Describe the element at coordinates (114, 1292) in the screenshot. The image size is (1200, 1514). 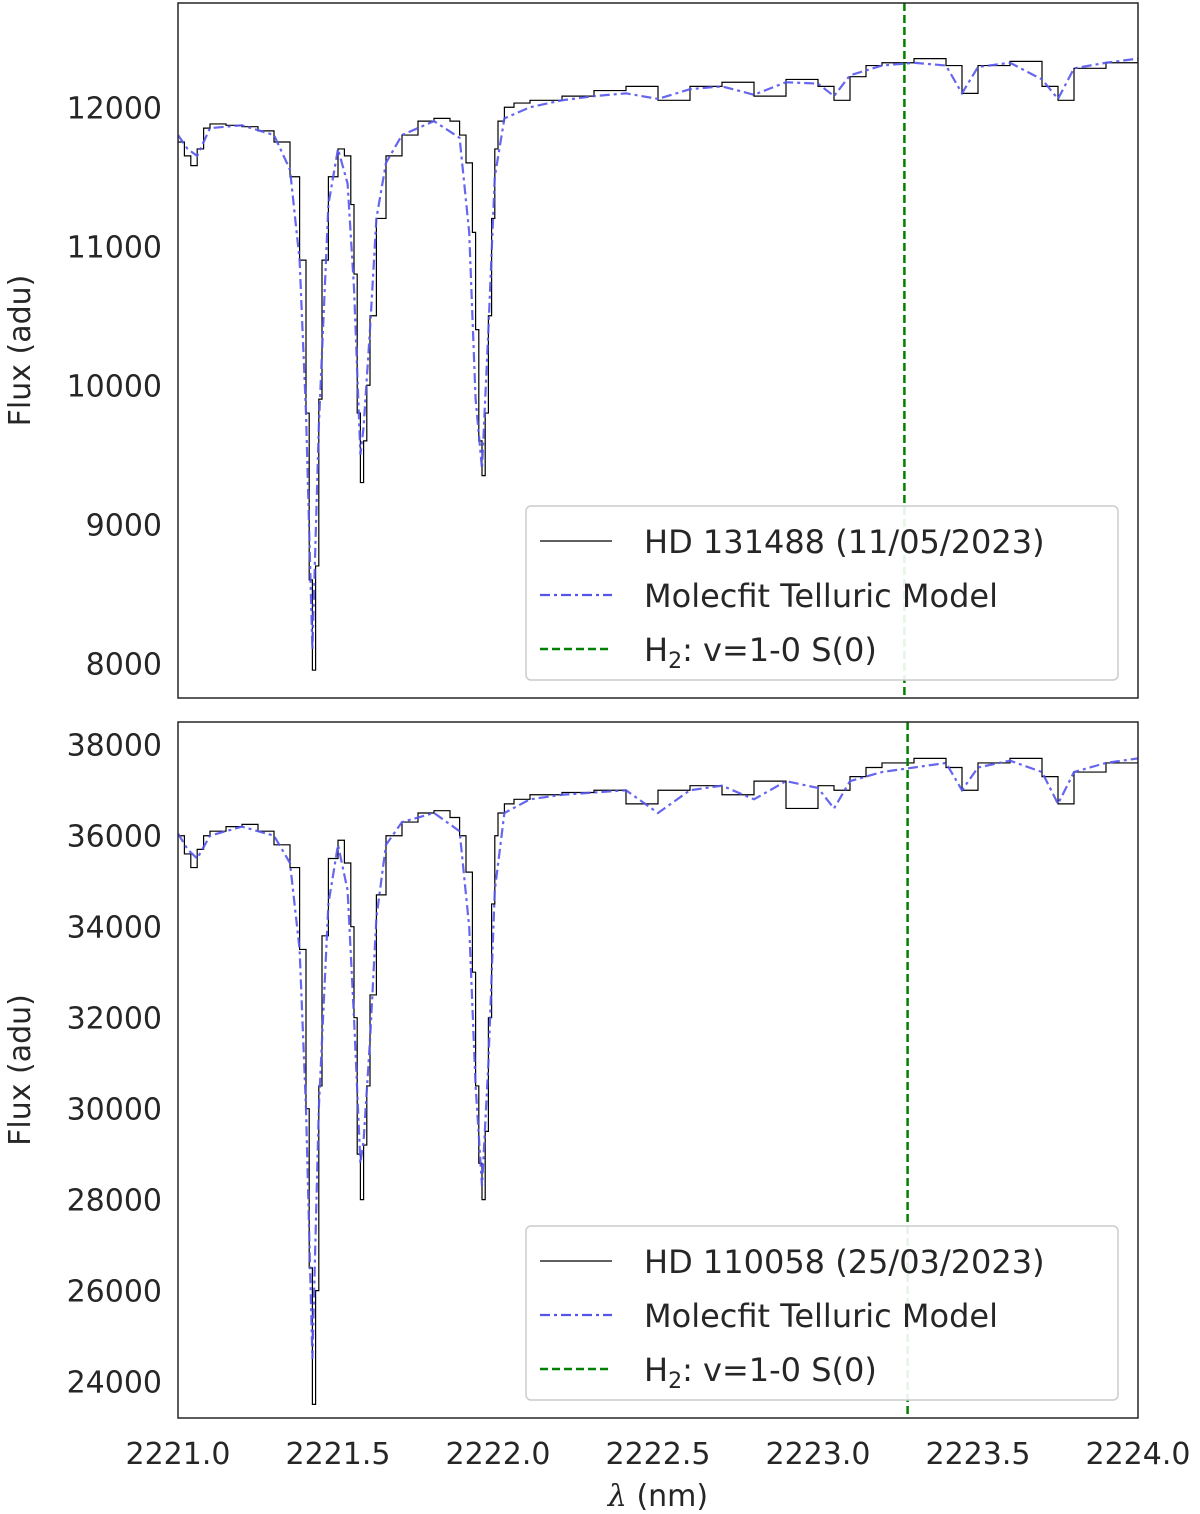
I see `y-tick-label: 26000` at that location.